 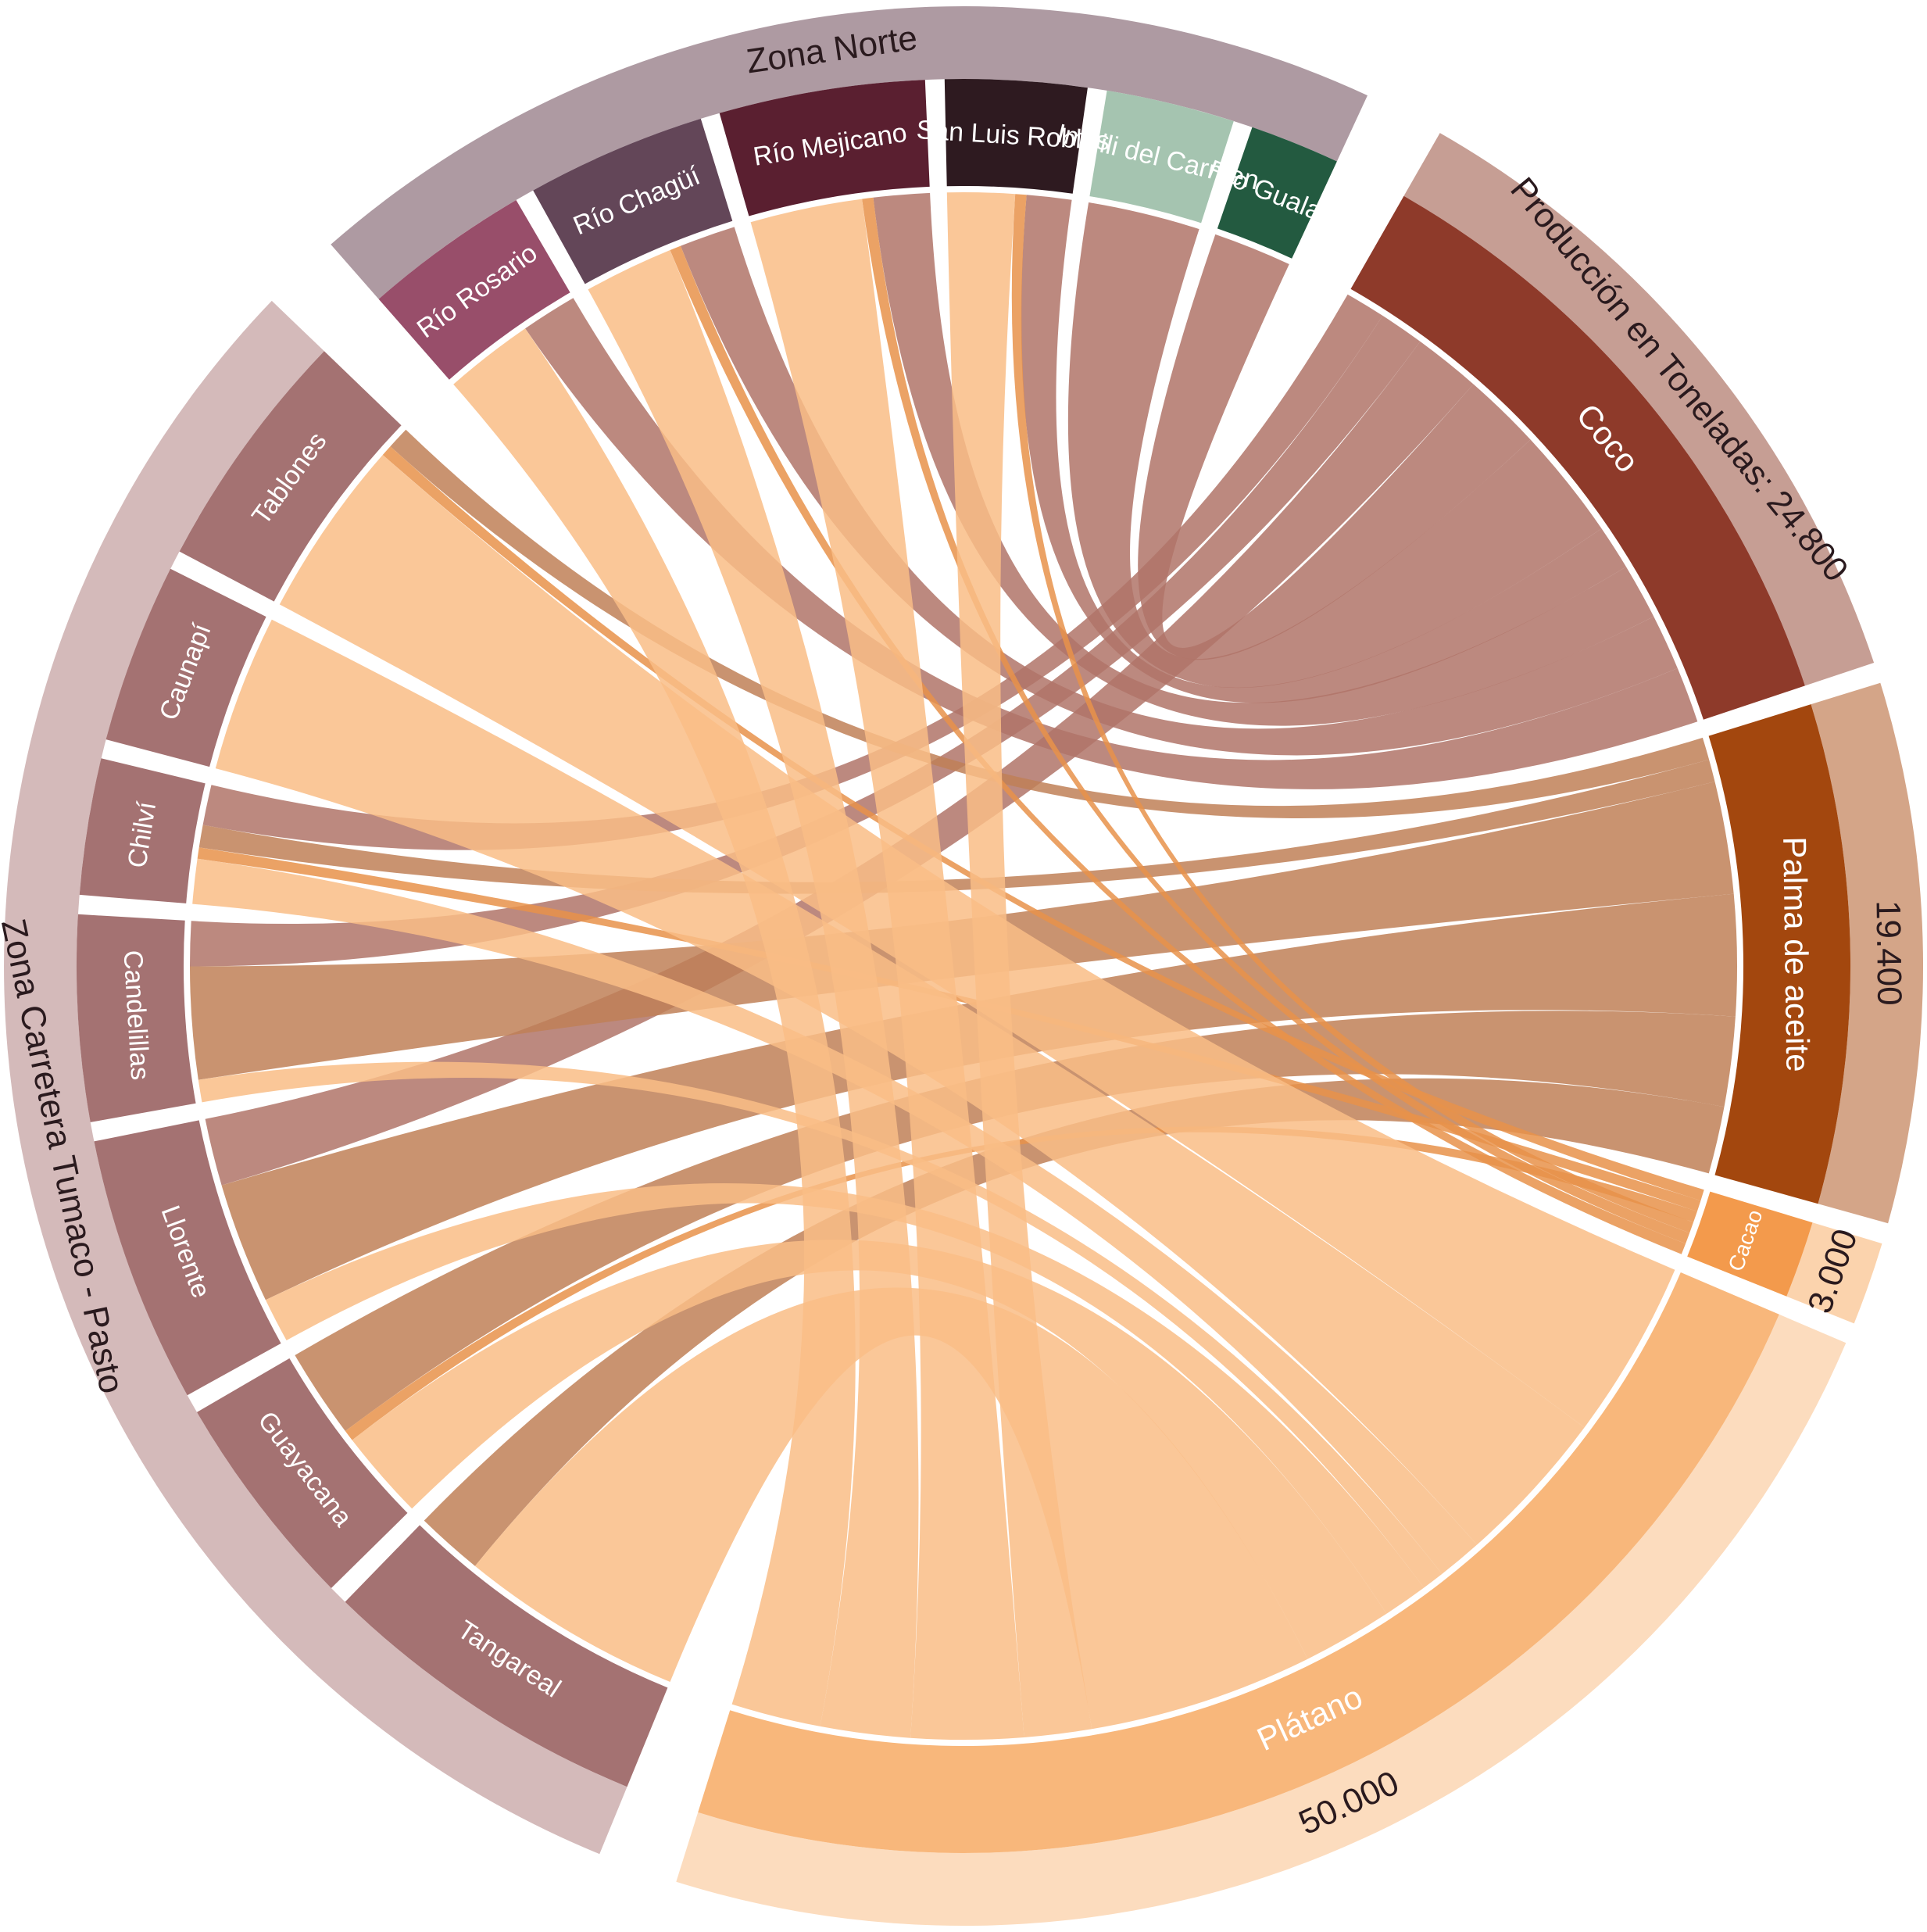 I want to click on group-ring, so click(x=849, y=152).